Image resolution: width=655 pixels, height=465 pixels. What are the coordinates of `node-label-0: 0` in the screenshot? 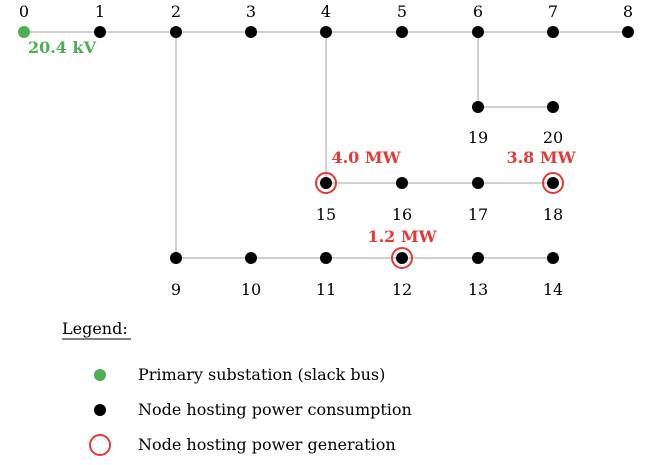 It's located at (24, 11).